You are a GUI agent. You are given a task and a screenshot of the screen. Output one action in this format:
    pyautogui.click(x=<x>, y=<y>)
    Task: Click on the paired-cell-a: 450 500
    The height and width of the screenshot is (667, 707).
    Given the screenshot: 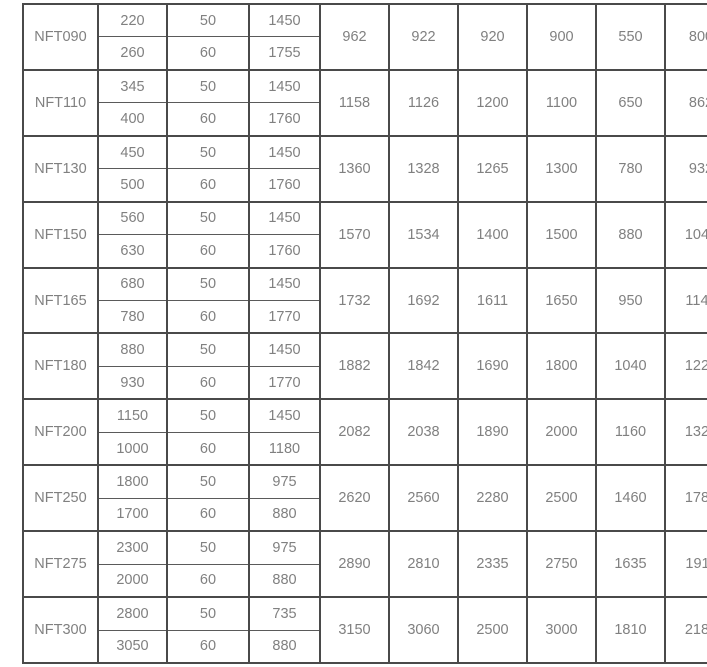 What is the action you would take?
    pyautogui.click(x=132, y=168)
    